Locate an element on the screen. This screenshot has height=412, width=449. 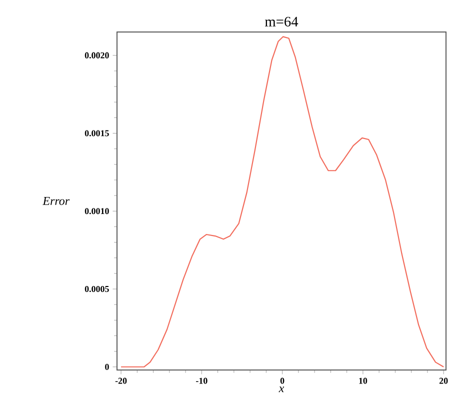
y-tick-label: 0.0010 is located at coordinates (96, 211).